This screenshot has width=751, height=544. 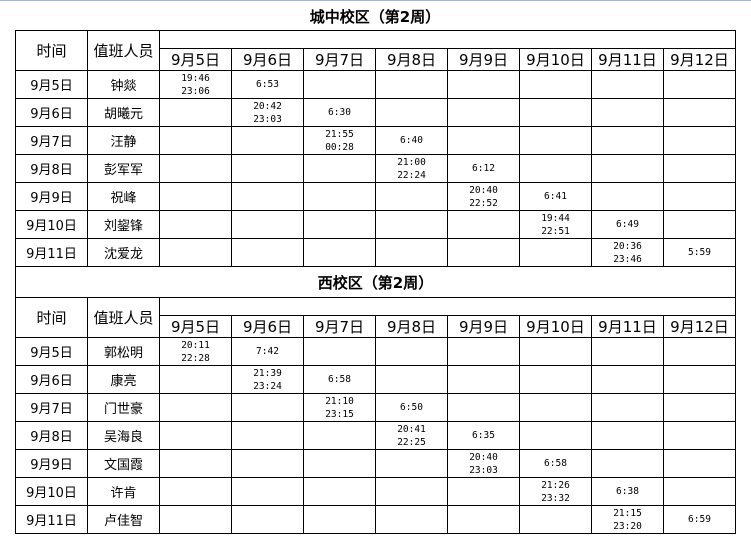 What do you see at coordinates (195, 84) in the screenshot?
I see `time-cell: 19:46 23:06` at bounding box center [195, 84].